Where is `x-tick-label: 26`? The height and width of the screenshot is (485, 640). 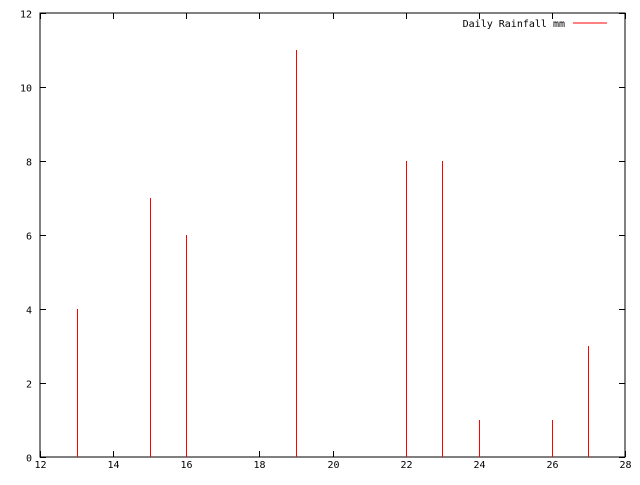
x-tick-label: 26 is located at coordinates (552, 465).